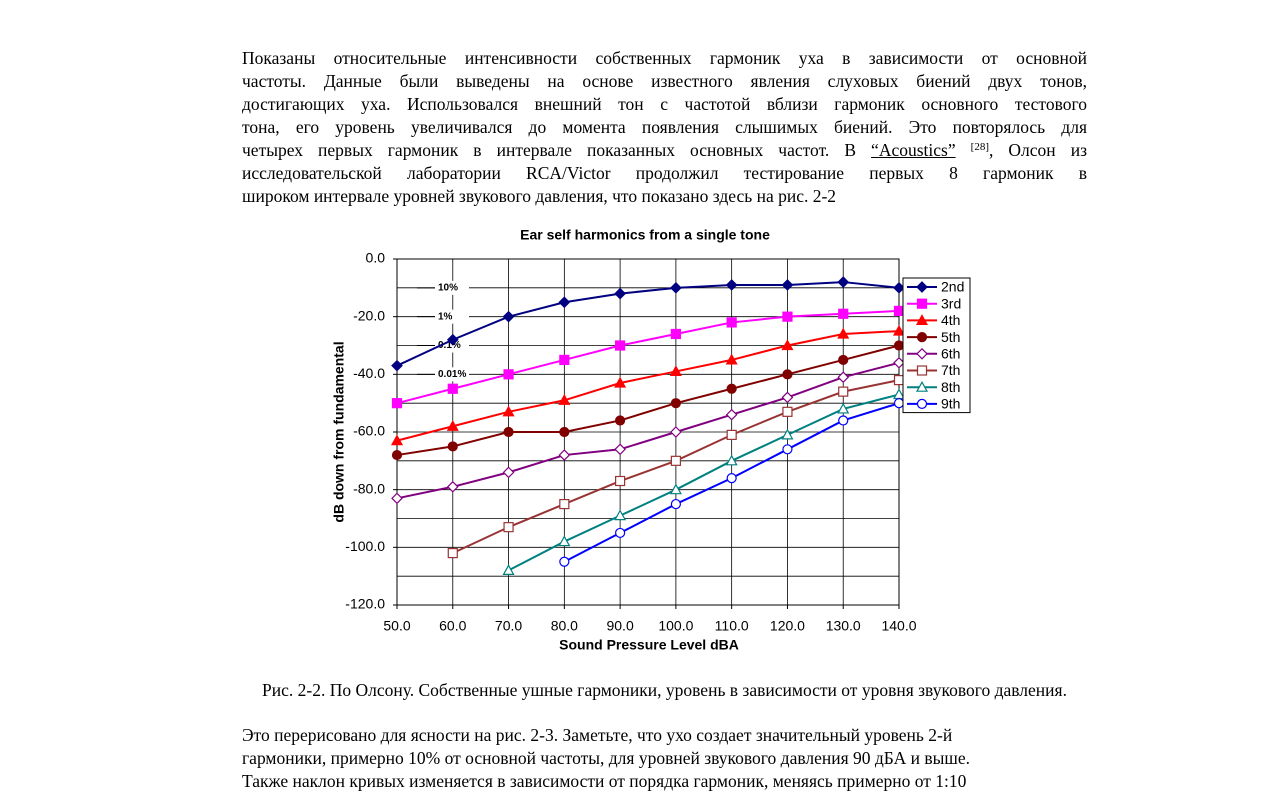  Describe the element at coordinates (950, 354) in the screenshot. I see `legend-label: 6th` at that location.